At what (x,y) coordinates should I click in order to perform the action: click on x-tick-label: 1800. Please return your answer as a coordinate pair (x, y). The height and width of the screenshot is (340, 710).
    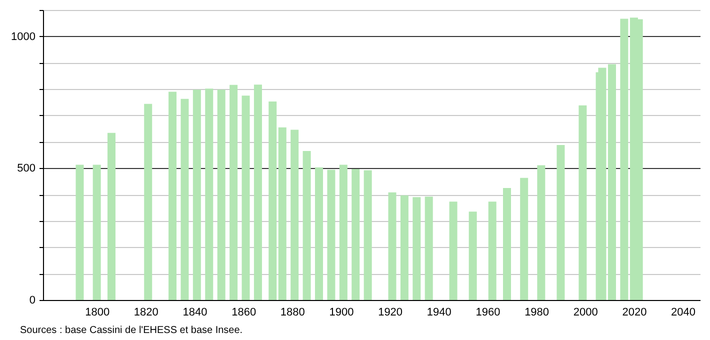
    Looking at the image, I should click on (97, 312).